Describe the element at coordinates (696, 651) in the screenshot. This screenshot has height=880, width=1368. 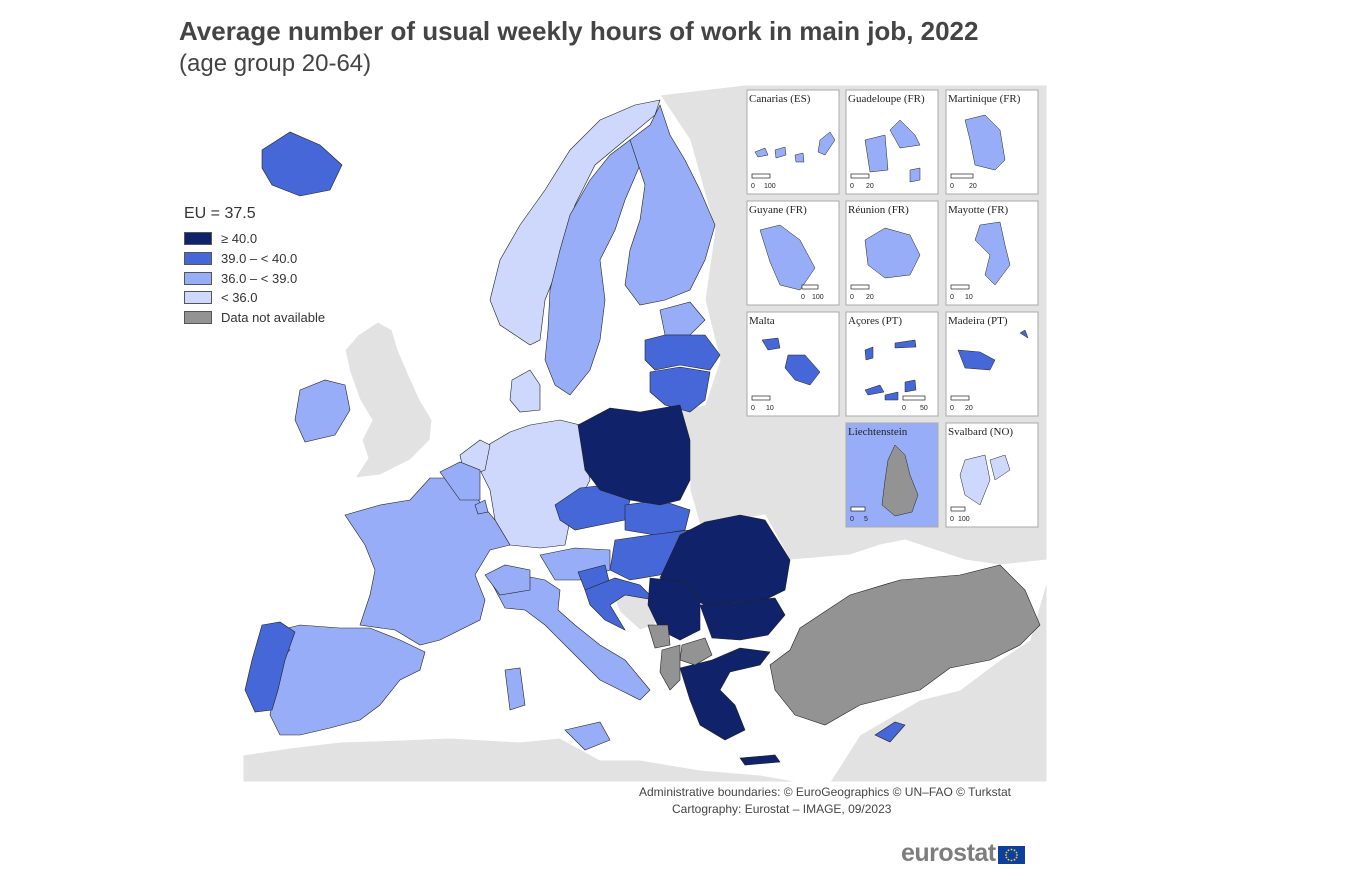
I see `north-macedonia-region` at that location.